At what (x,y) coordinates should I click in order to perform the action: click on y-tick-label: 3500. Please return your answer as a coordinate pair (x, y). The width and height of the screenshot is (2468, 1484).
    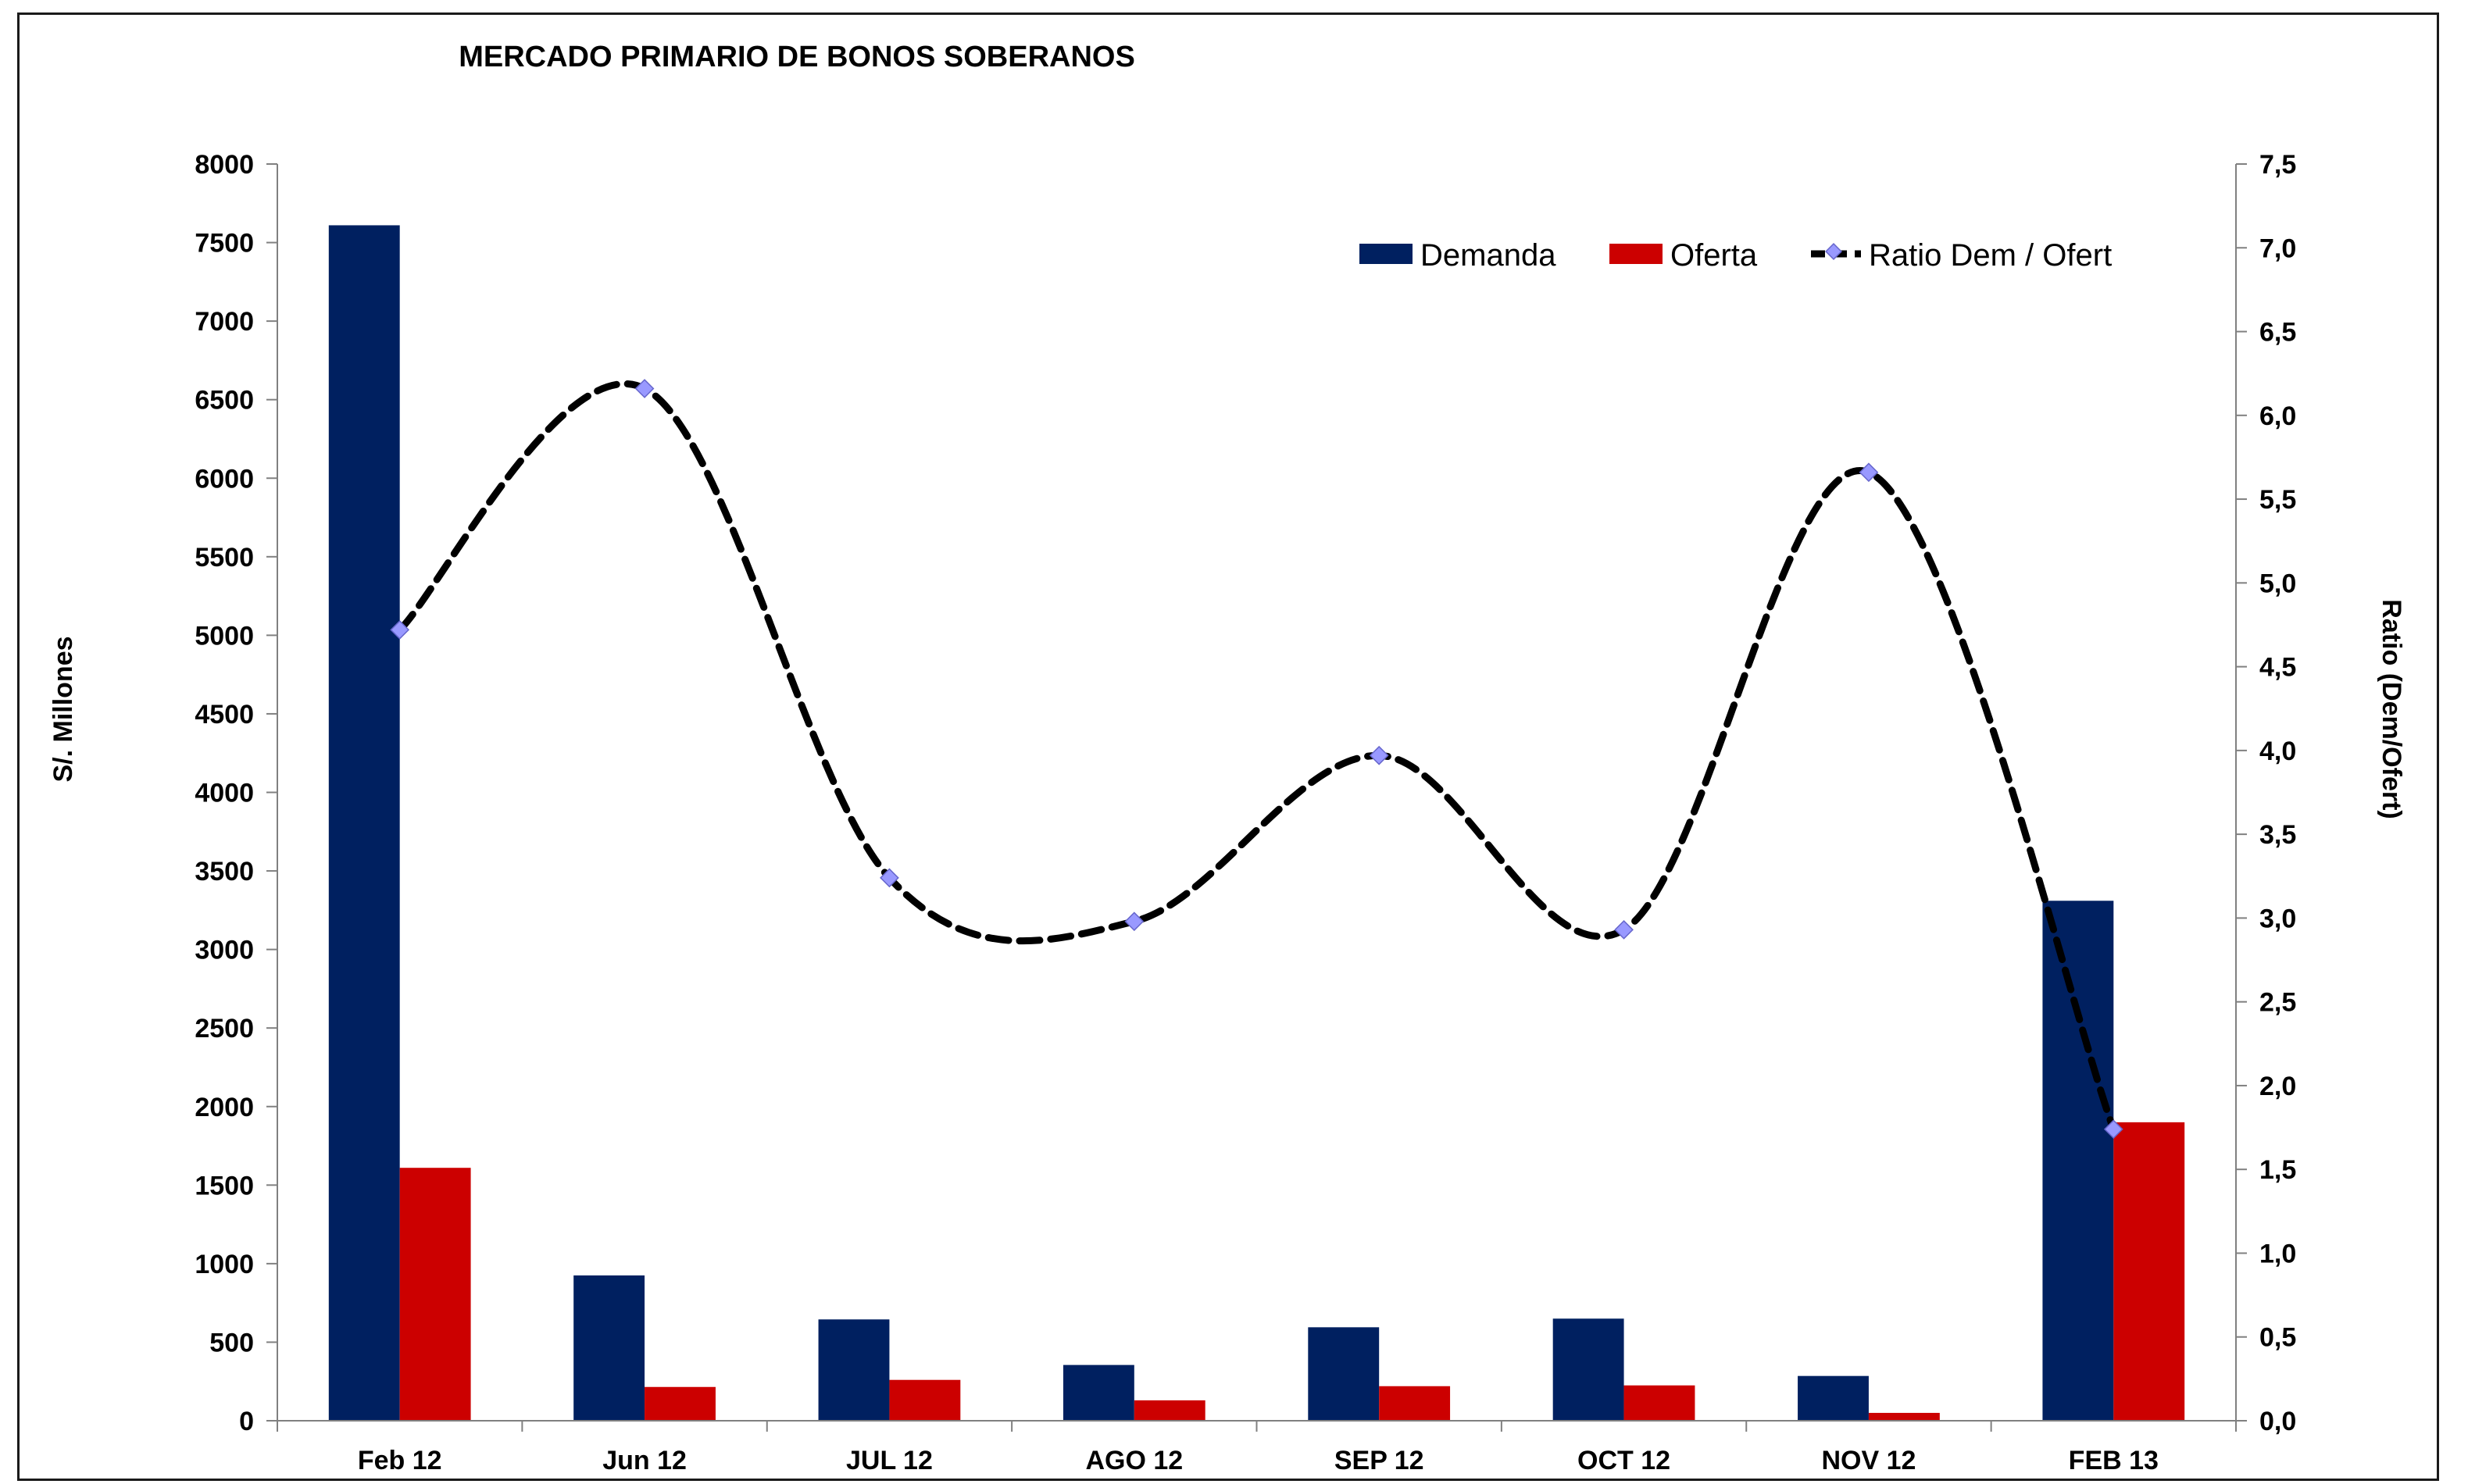
    Looking at the image, I should click on (224, 871).